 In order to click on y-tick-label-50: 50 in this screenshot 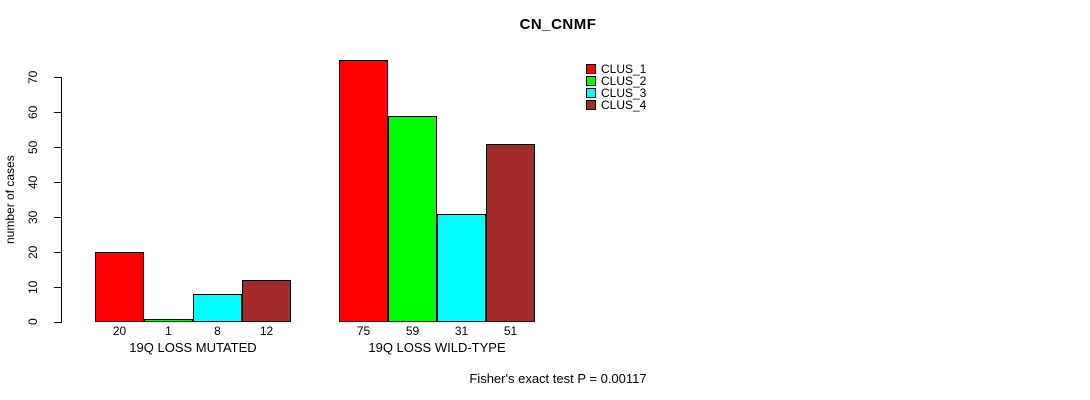, I will do `click(33, 147)`.